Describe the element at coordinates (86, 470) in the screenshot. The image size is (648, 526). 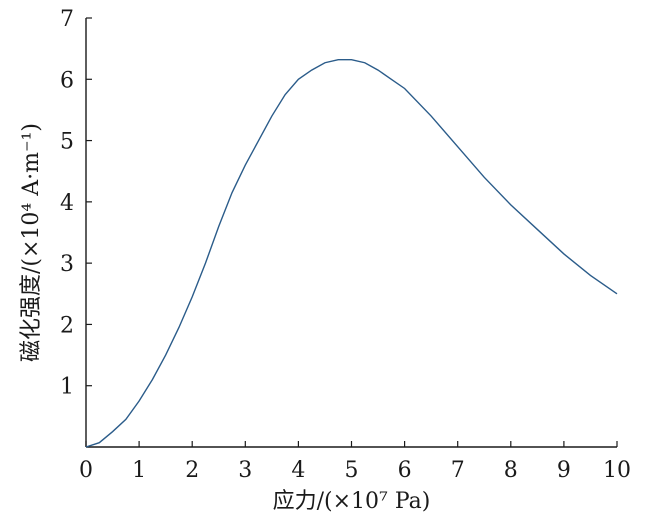
I see `x-tick-label: 0` at that location.